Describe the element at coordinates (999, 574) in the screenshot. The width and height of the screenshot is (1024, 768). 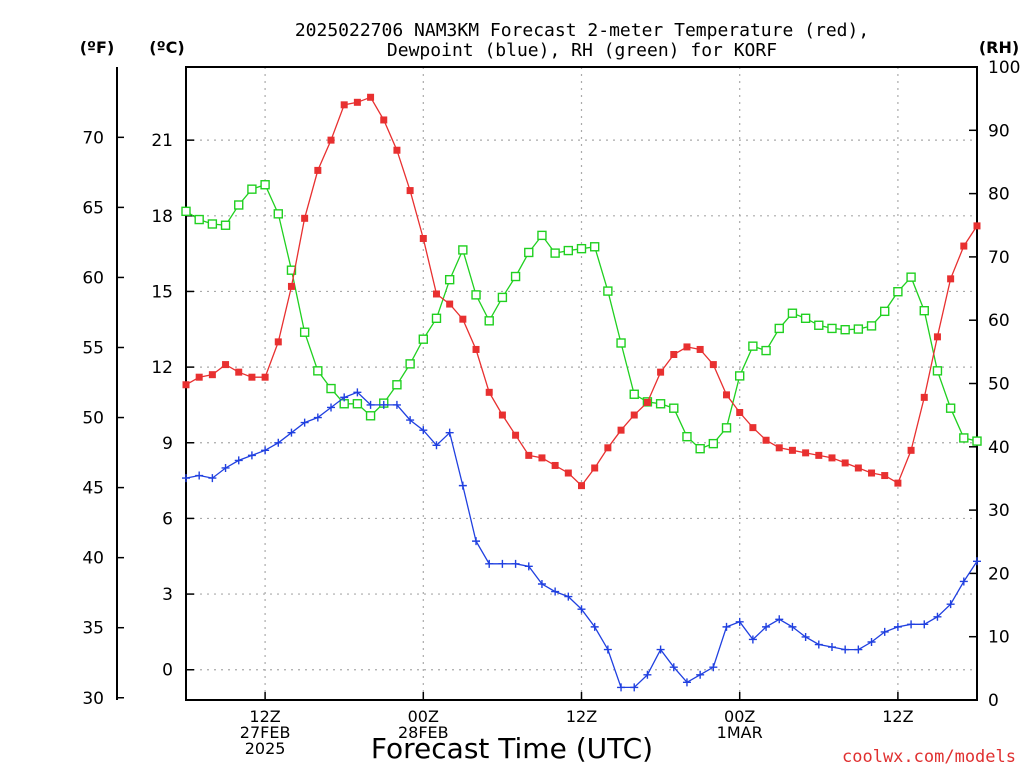
I see `rh-tick-label: 20` at that location.